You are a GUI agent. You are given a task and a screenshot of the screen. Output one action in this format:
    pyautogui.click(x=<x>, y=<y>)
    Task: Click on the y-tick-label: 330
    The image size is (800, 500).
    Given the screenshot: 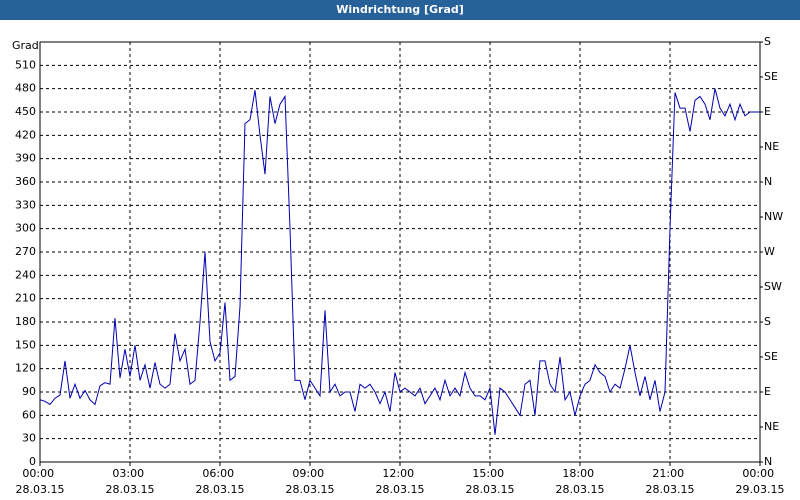 What is the action you would take?
    pyautogui.click(x=25, y=204)
    